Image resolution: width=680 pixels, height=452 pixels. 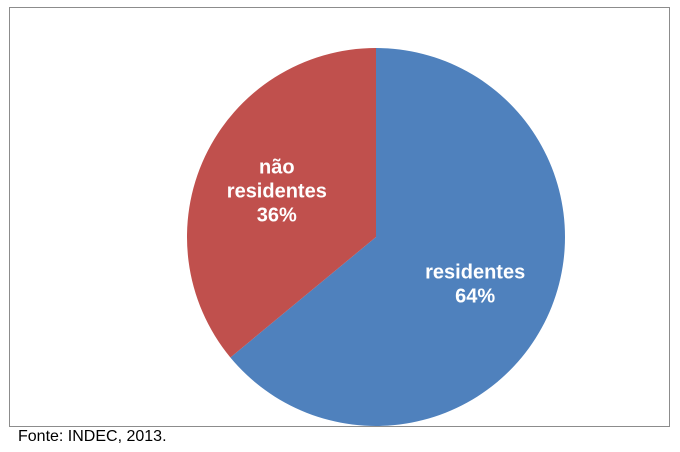 I want to click on slice-percent-label: 36%, so click(x=277, y=215).